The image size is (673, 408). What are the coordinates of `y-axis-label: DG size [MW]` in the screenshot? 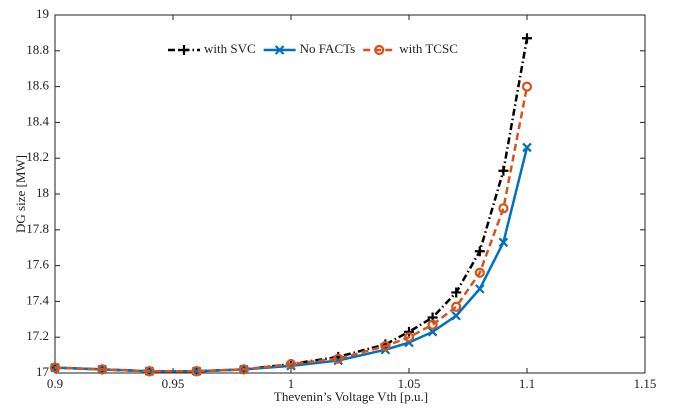 It's located at (20, 194).